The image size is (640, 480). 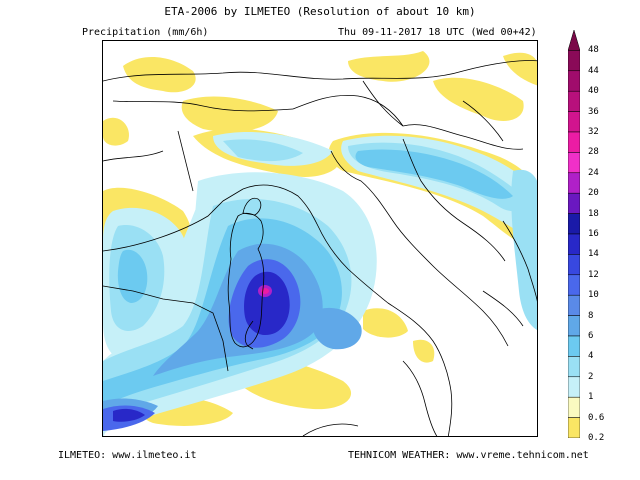 What do you see at coordinates (593, 132) in the screenshot?
I see `legend-label-32: 32` at bounding box center [593, 132].